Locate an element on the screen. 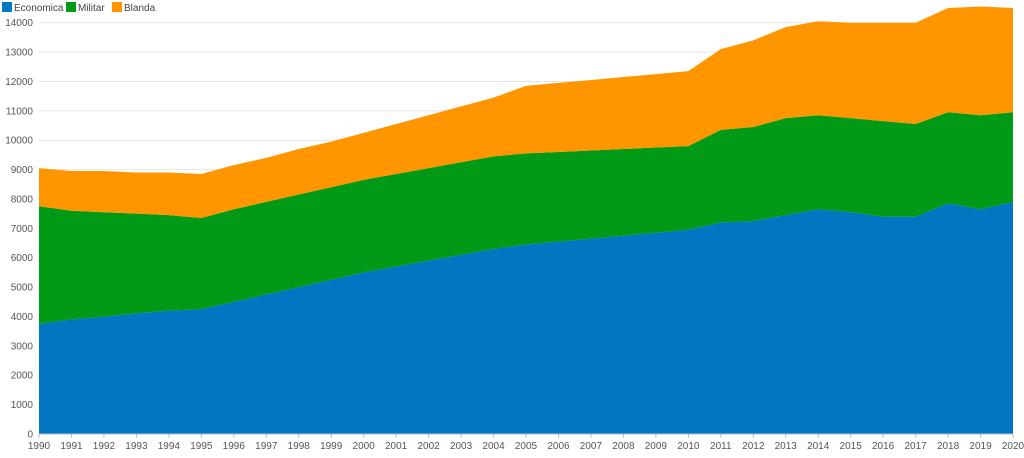 Image resolution: width=1024 pixels, height=458 pixels. x-tick-label: 1992 is located at coordinates (104, 446).